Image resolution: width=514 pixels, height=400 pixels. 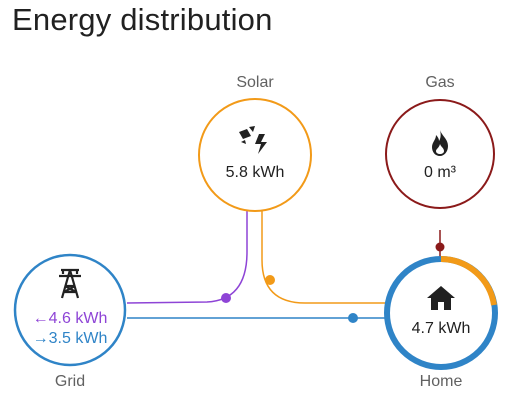 What do you see at coordinates (226, 298) in the screenshot?
I see `flow-dot-solar-grid` at bounding box center [226, 298].